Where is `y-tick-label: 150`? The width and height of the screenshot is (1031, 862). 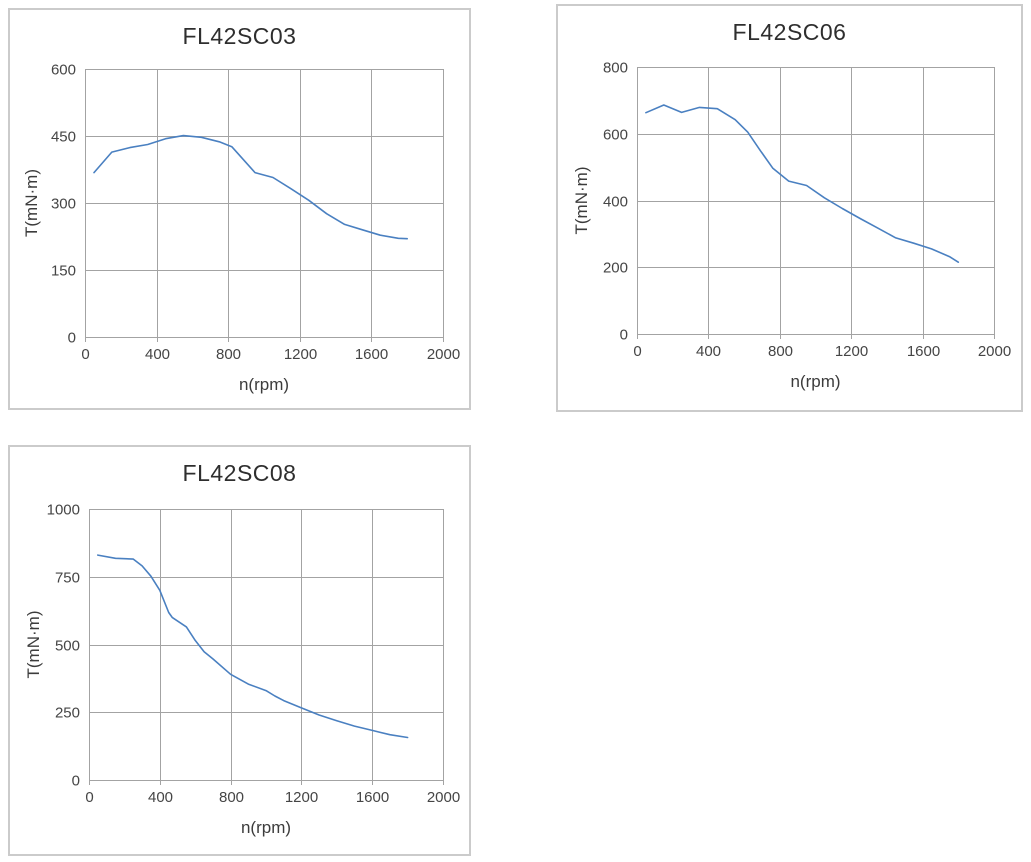 y-tick-label: 150 is located at coordinates (63, 271).